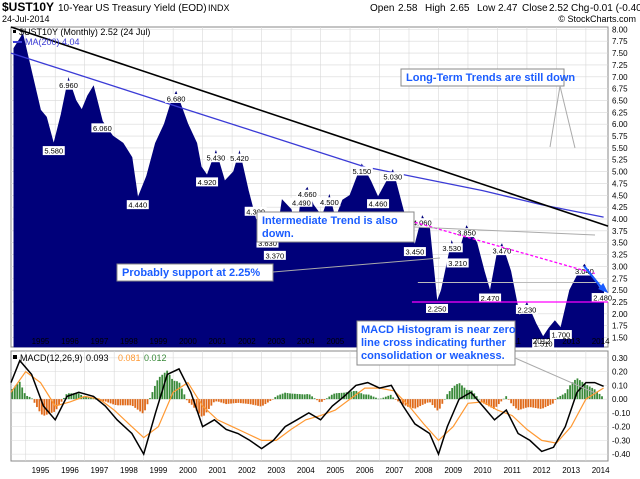 The image size is (640, 479). I want to click on macd-y-tick: 0.00, so click(620, 399).